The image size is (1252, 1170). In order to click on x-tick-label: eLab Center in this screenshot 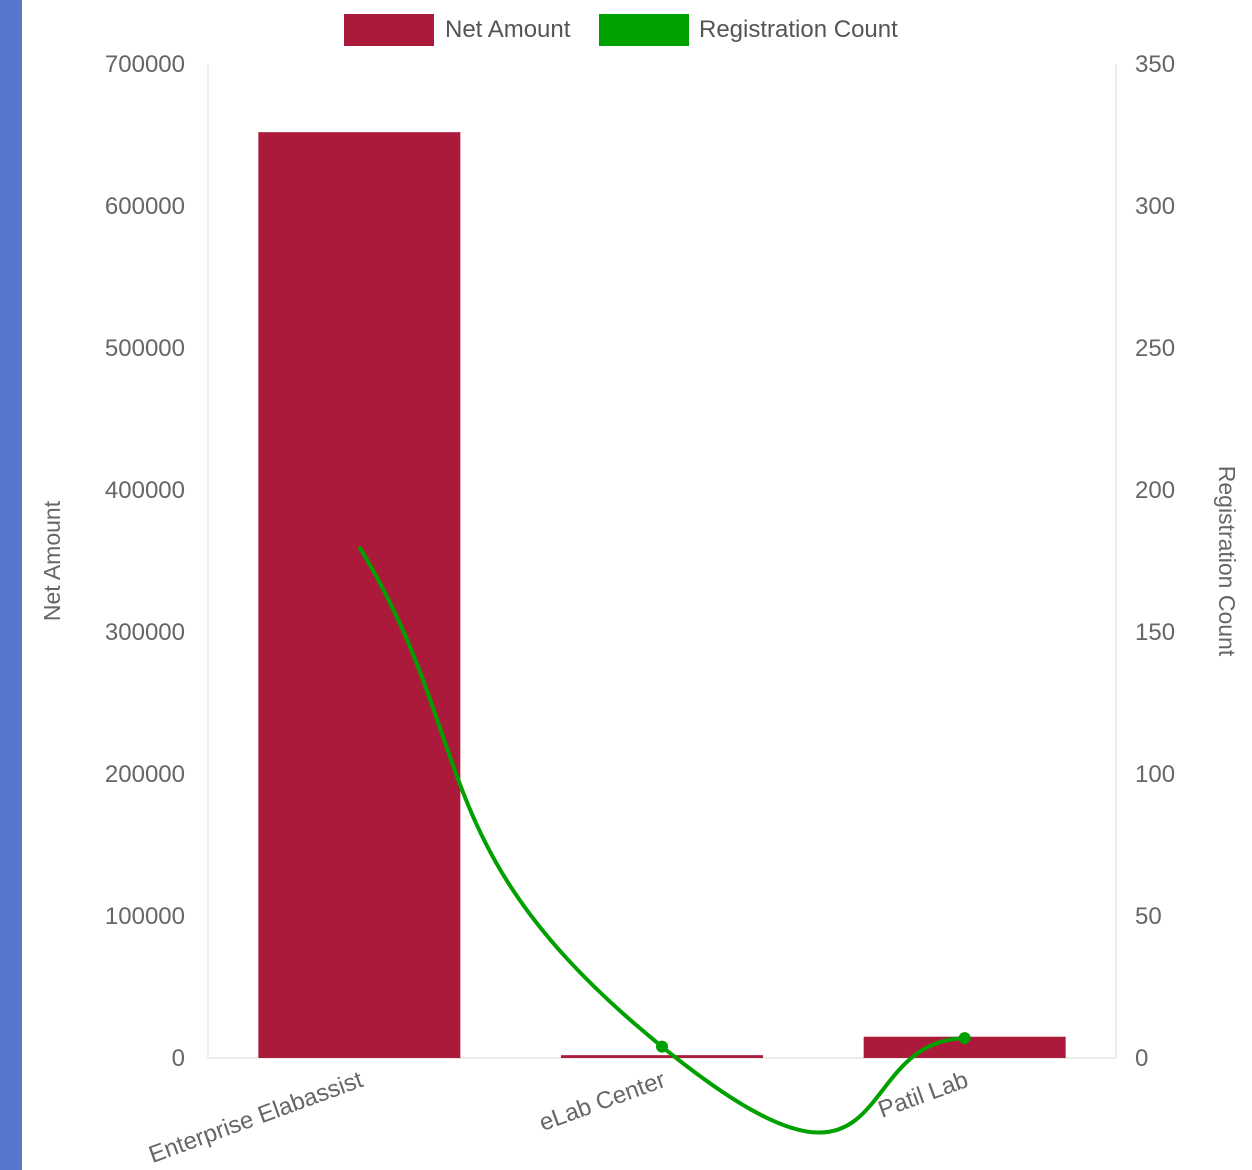, I will do `click(602, 1101)`.